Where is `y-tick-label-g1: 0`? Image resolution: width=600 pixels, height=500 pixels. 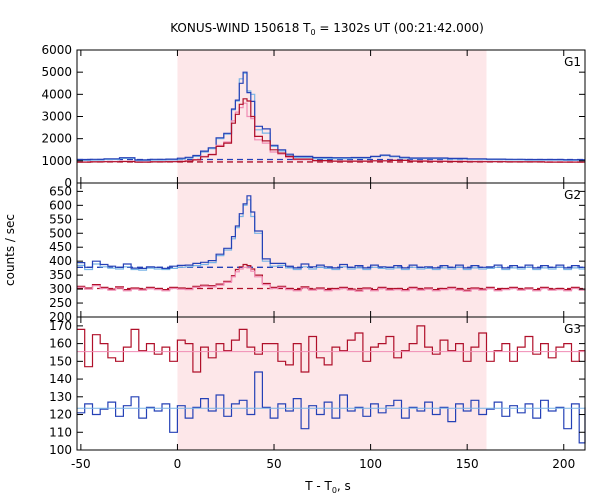 y-tick-label-g1: 0 is located at coordinates (68, 183).